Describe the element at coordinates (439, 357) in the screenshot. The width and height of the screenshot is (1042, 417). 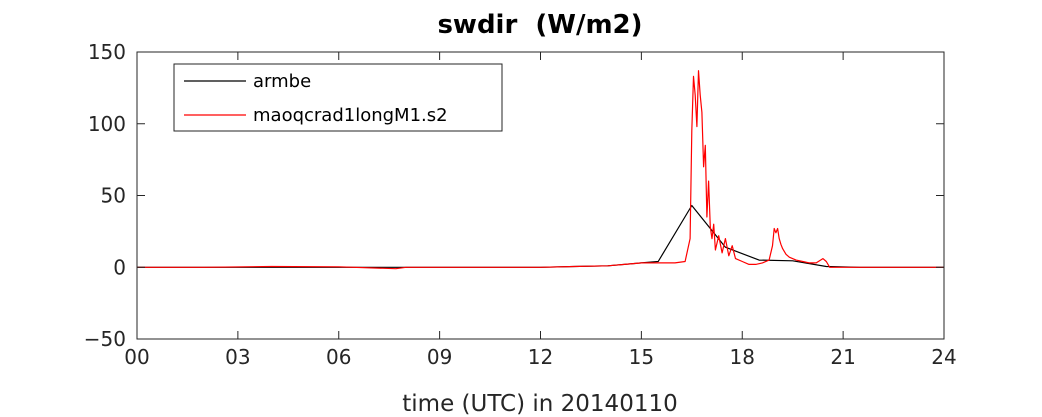
I see `x-tick-label: 09` at that location.